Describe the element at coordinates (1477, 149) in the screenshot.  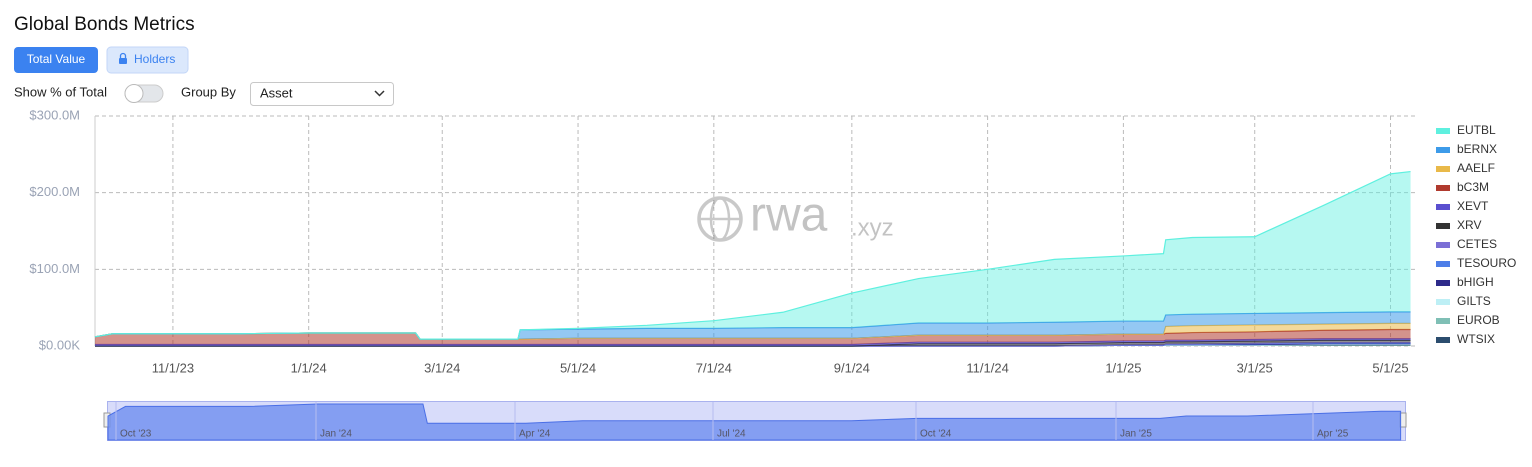
I see `legend-label: bERNX` at that location.